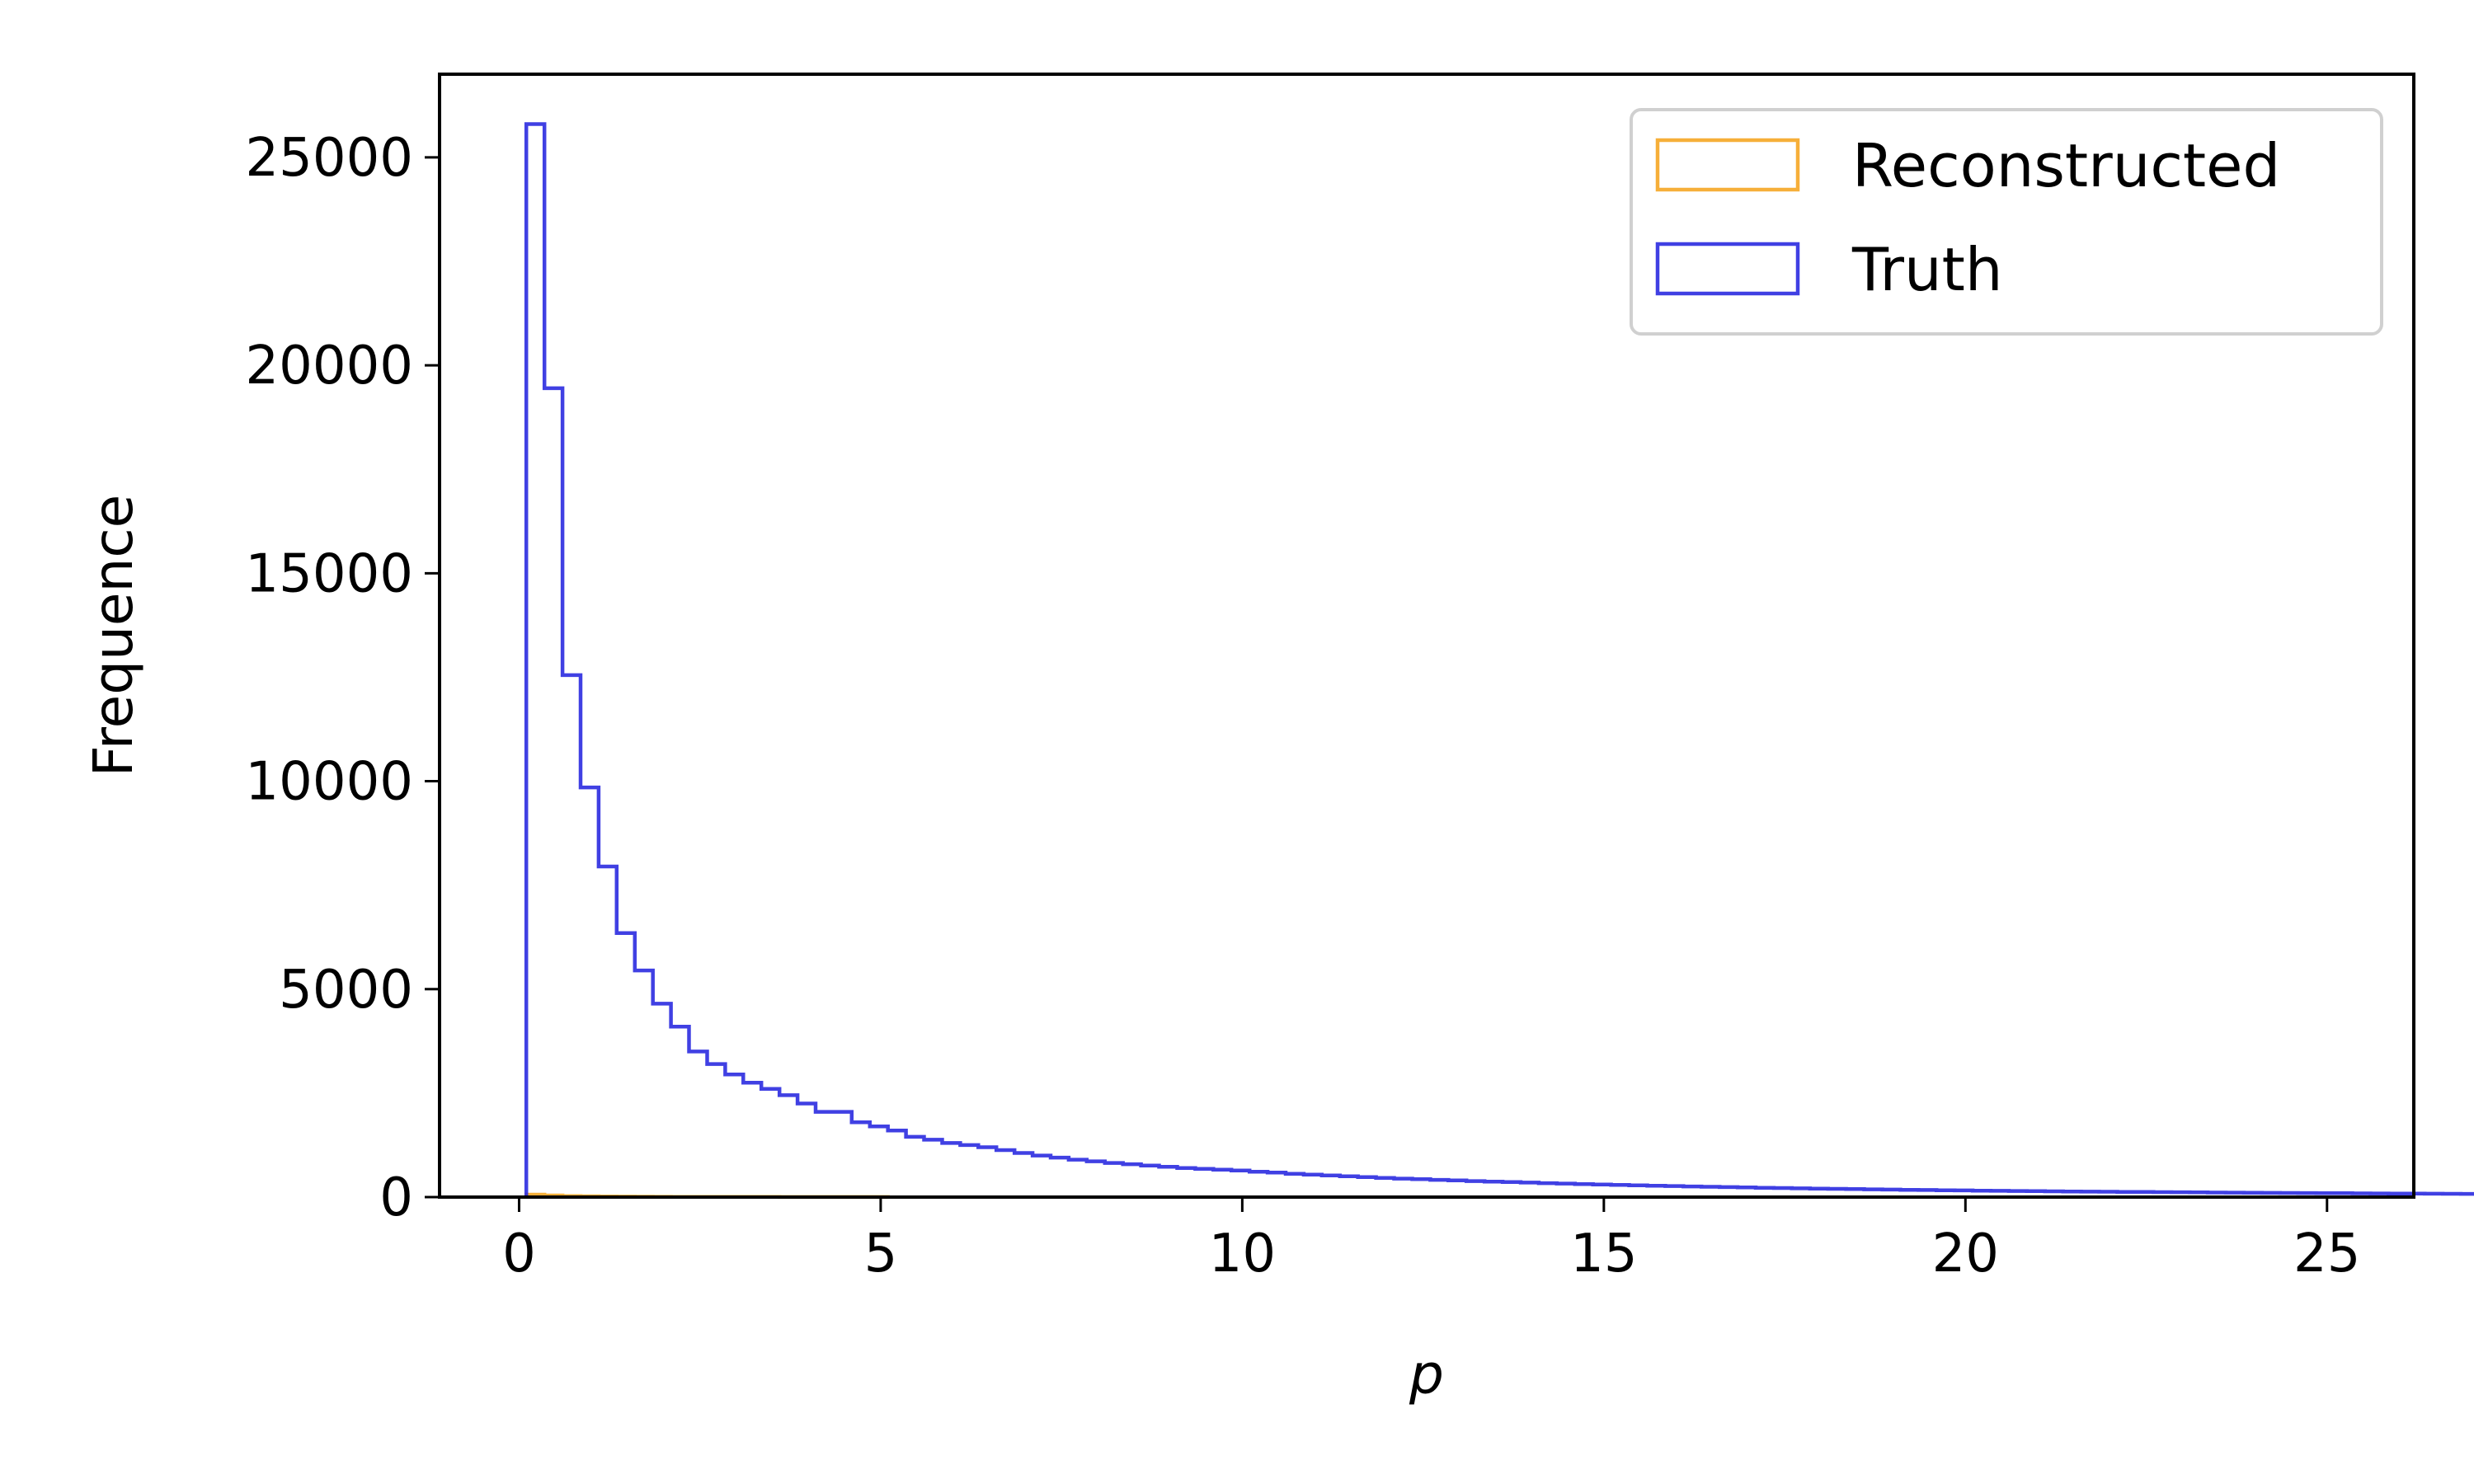 The height and width of the screenshot is (1484, 2474). What do you see at coordinates (329, 366) in the screenshot?
I see `y-tick-label: 20000` at bounding box center [329, 366].